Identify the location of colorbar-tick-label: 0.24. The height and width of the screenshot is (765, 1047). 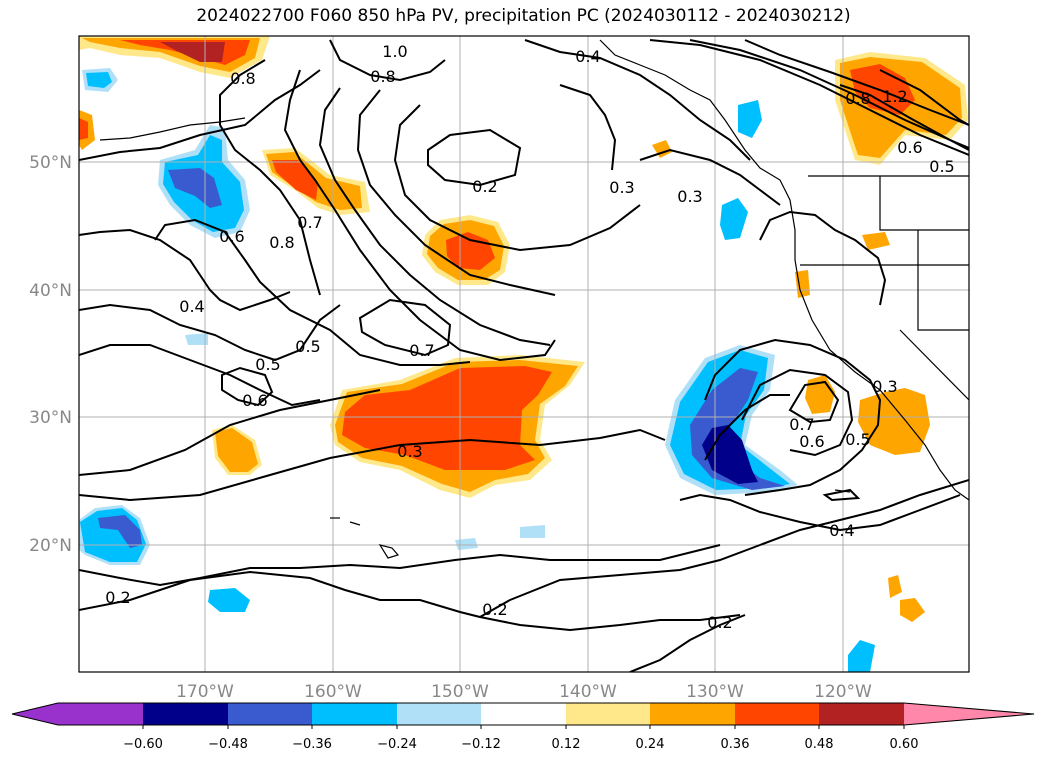
(650, 744).